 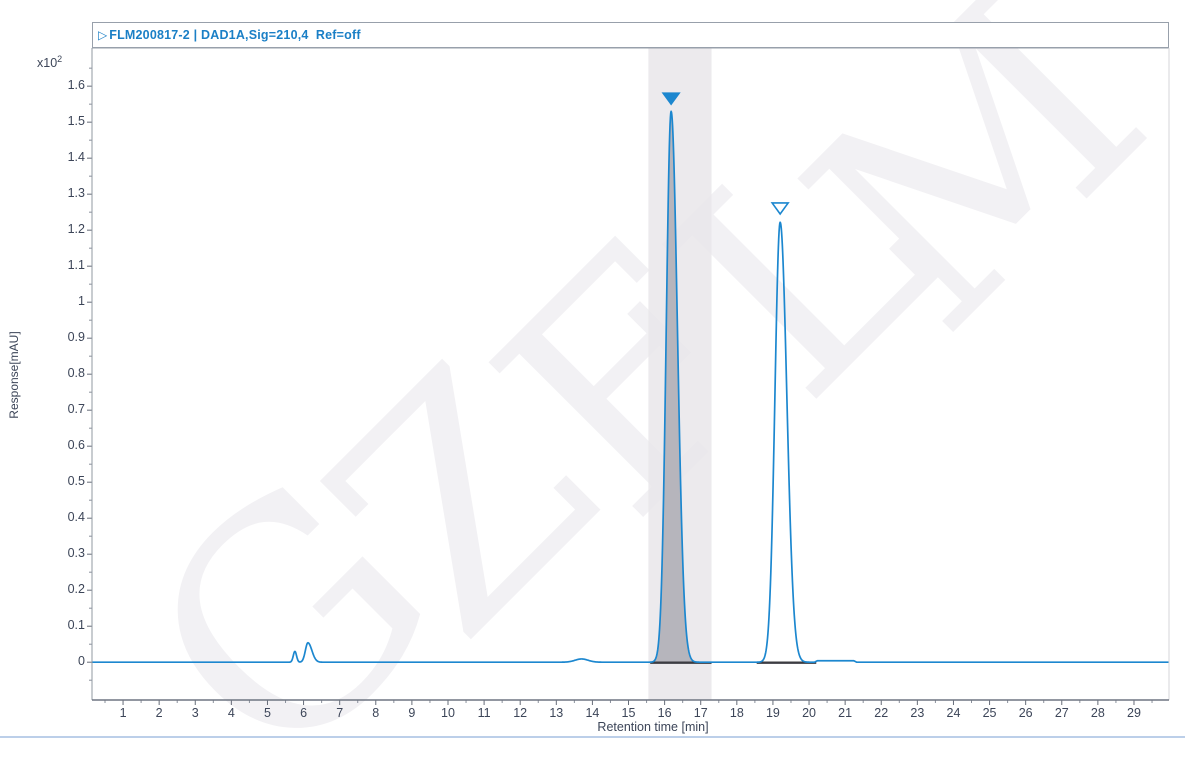 What do you see at coordinates (76, 445) in the screenshot?
I see `y-tick-label-0.6: 0.6` at bounding box center [76, 445].